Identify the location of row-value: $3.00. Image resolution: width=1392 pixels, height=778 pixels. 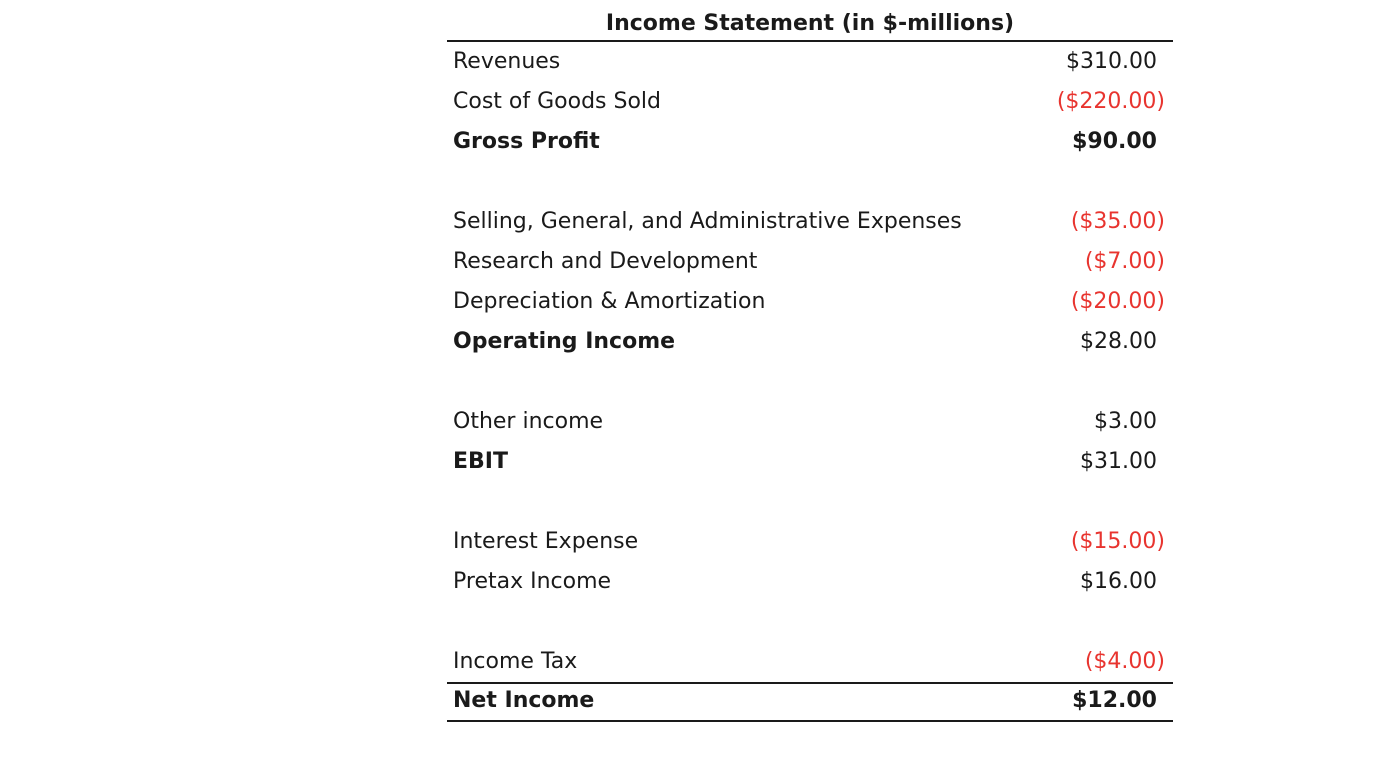
(1125, 421).